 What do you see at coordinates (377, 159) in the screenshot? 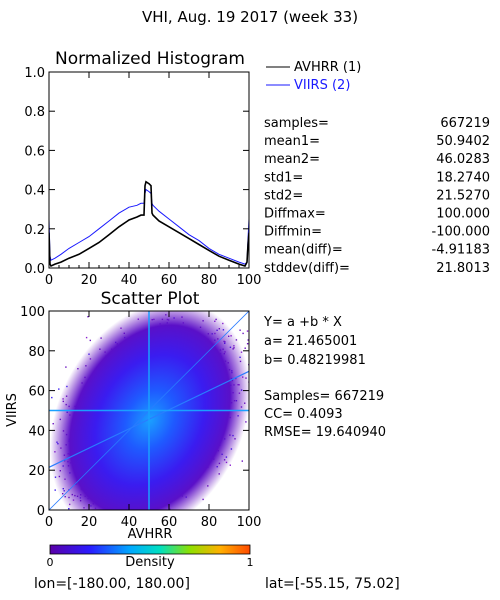
I see `stat-row: mean2= 46.0283` at bounding box center [377, 159].